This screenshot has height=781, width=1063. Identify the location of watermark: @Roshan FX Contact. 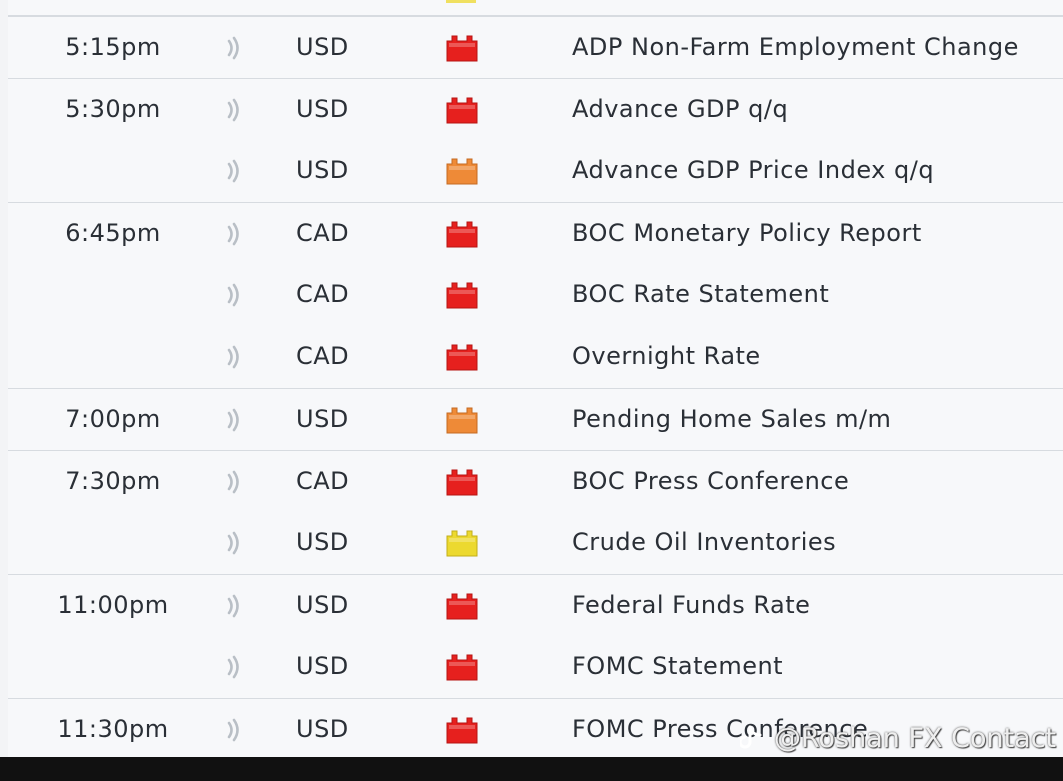
(898, 738).